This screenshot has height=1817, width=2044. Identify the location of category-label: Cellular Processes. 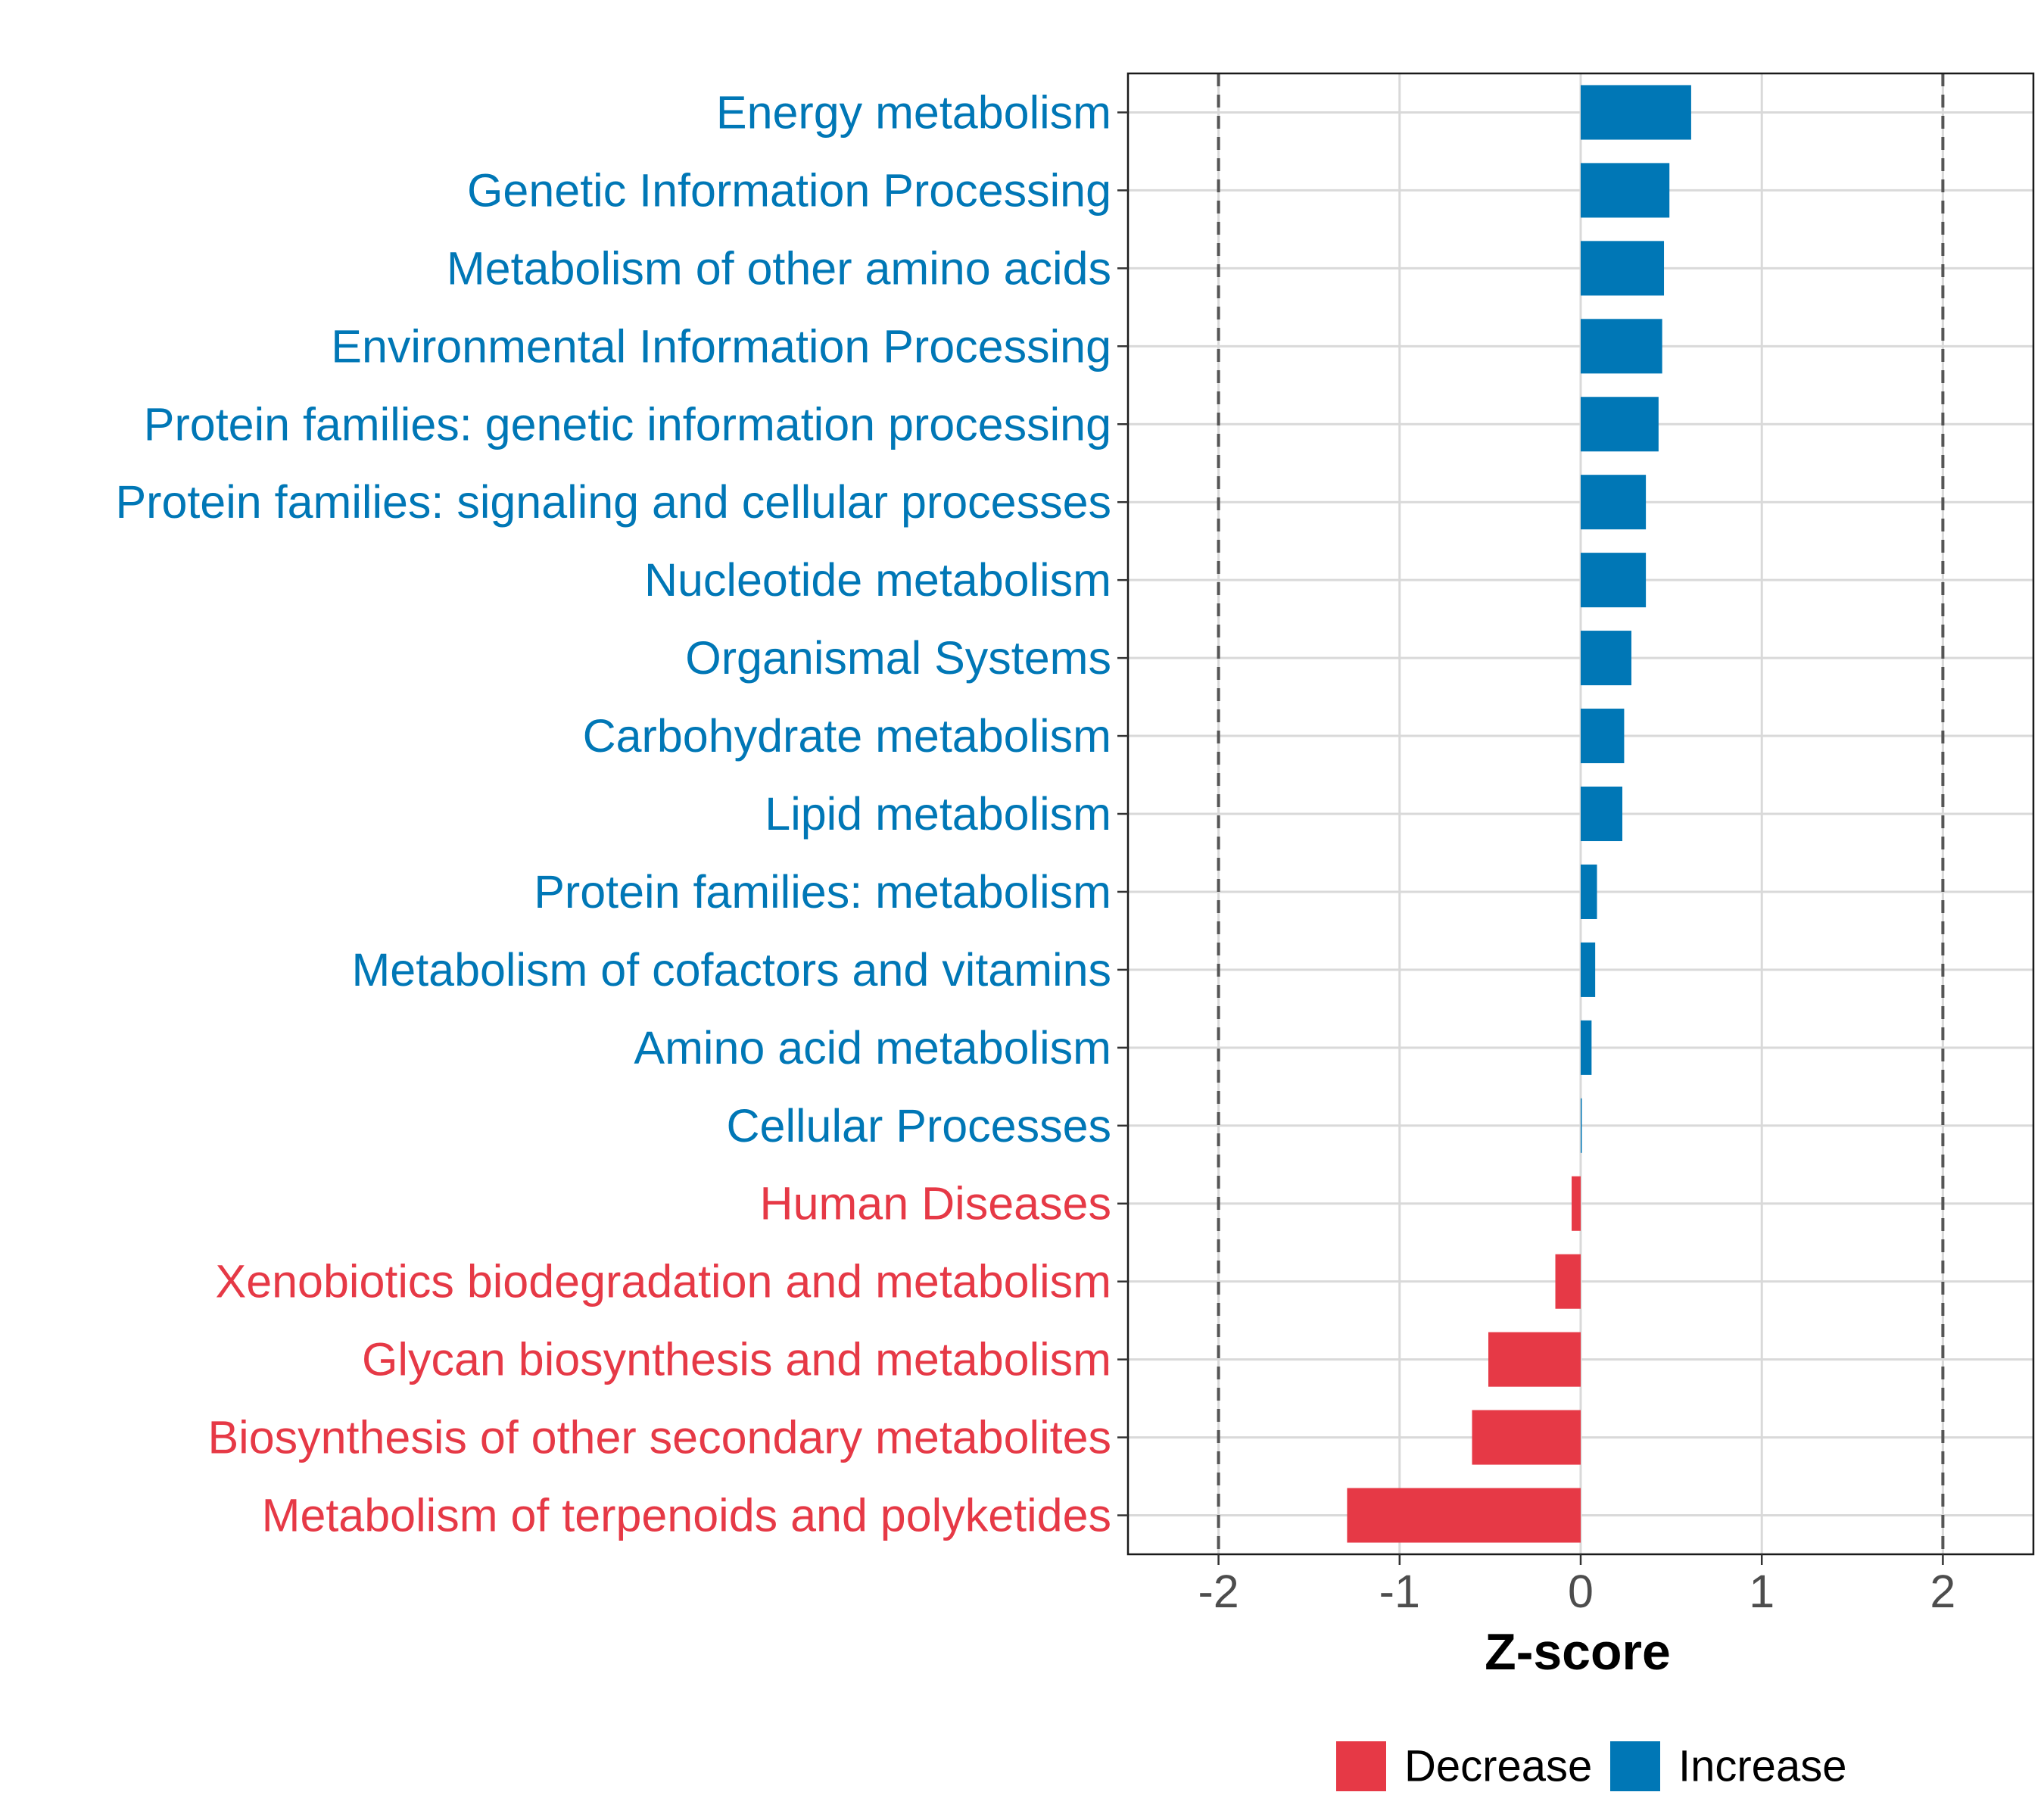
(918, 1126).